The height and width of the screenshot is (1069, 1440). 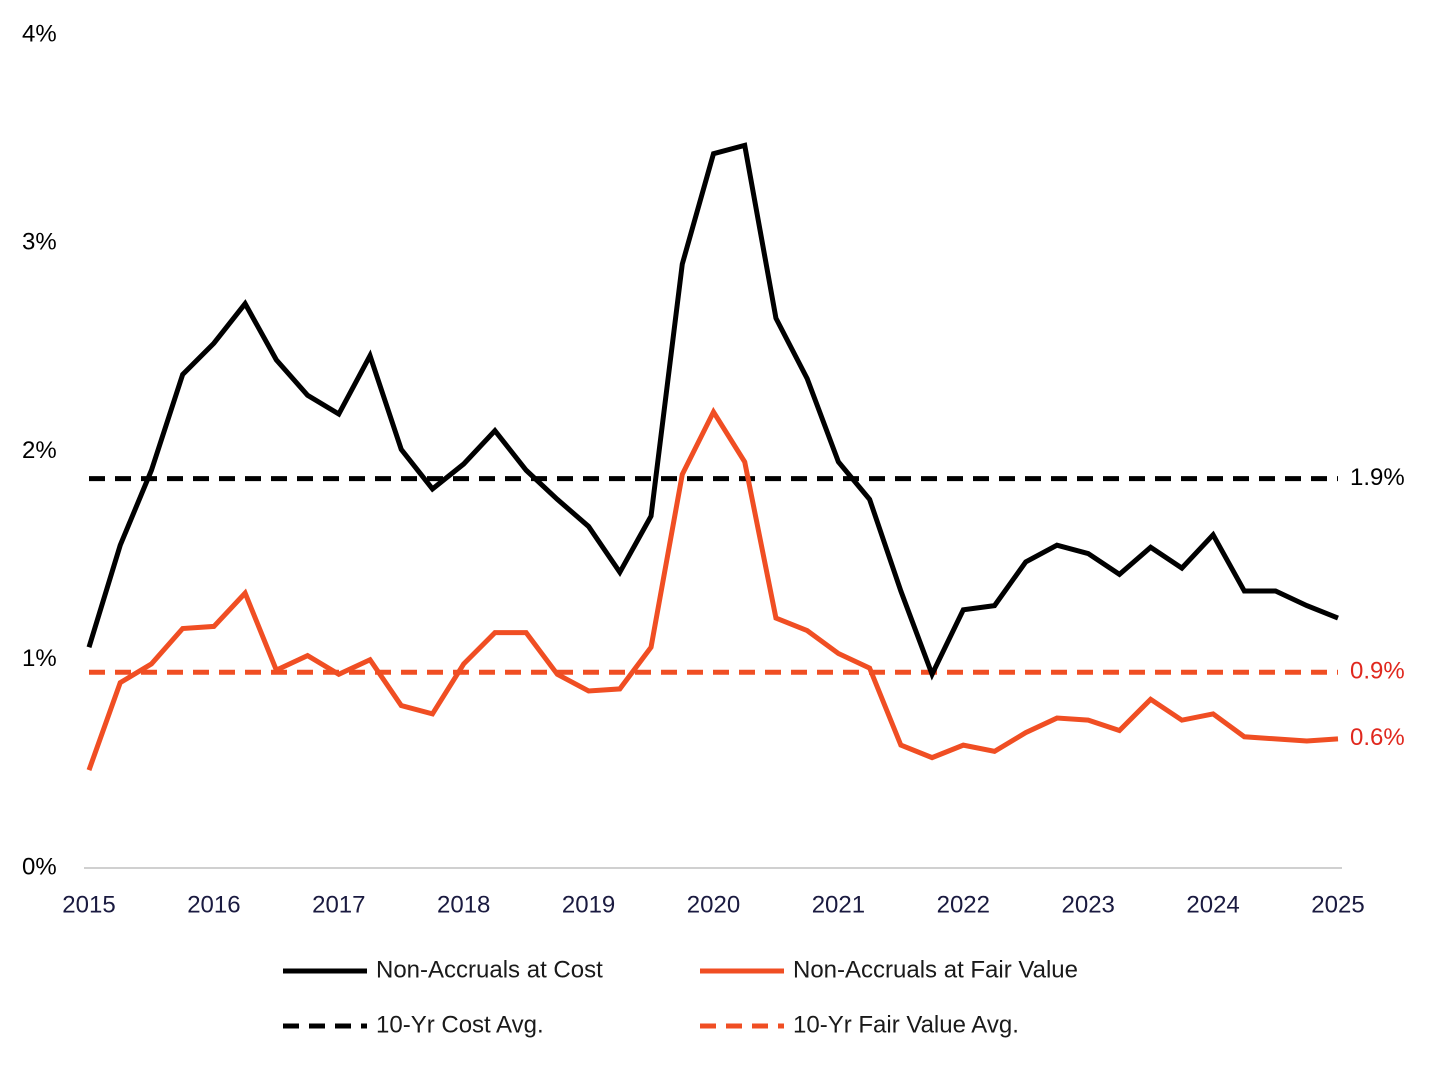 What do you see at coordinates (1377, 671) in the screenshot?
I see `average-label: 0.9%` at bounding box center [1377, 671].